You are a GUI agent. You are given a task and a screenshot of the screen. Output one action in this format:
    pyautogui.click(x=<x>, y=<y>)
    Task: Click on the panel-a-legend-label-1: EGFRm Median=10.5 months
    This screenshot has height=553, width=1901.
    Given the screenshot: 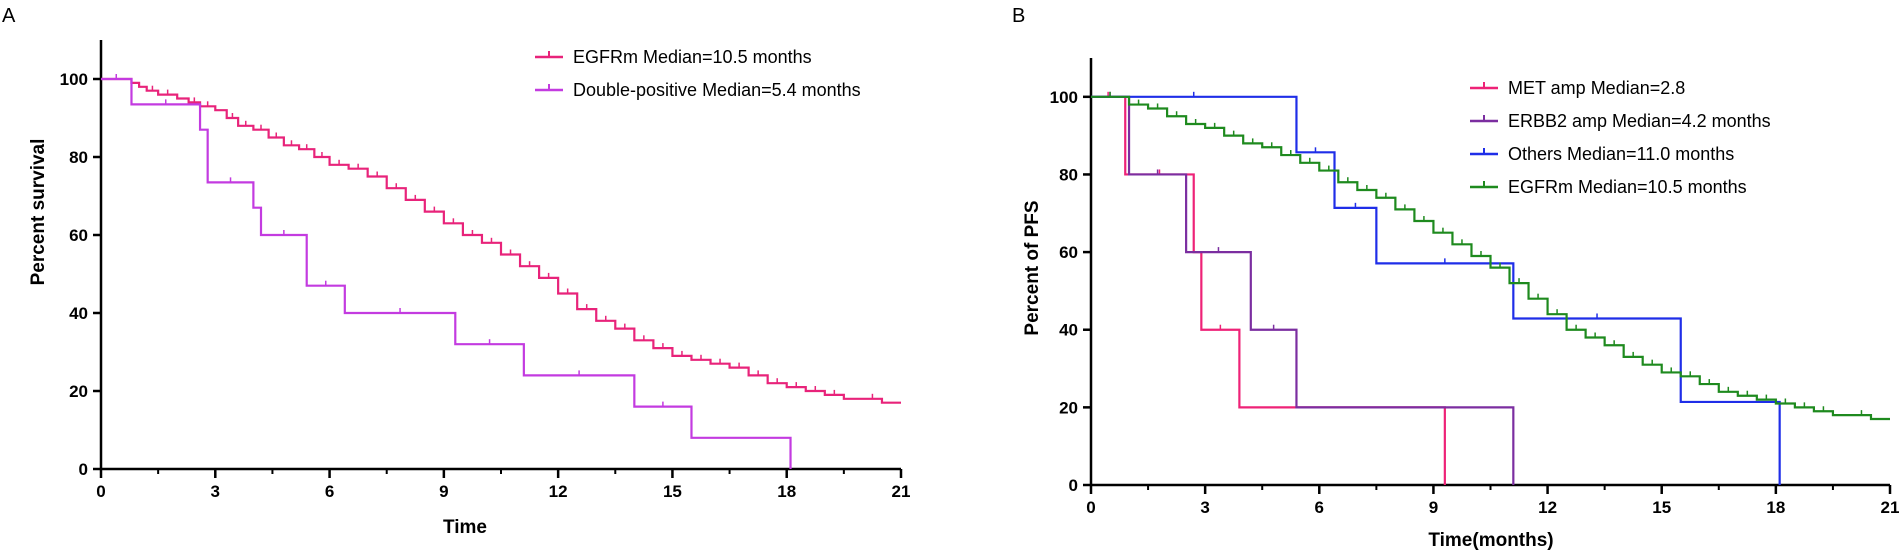 What is the action you would take?
    pyautogui.click(x=692, y=57)
    